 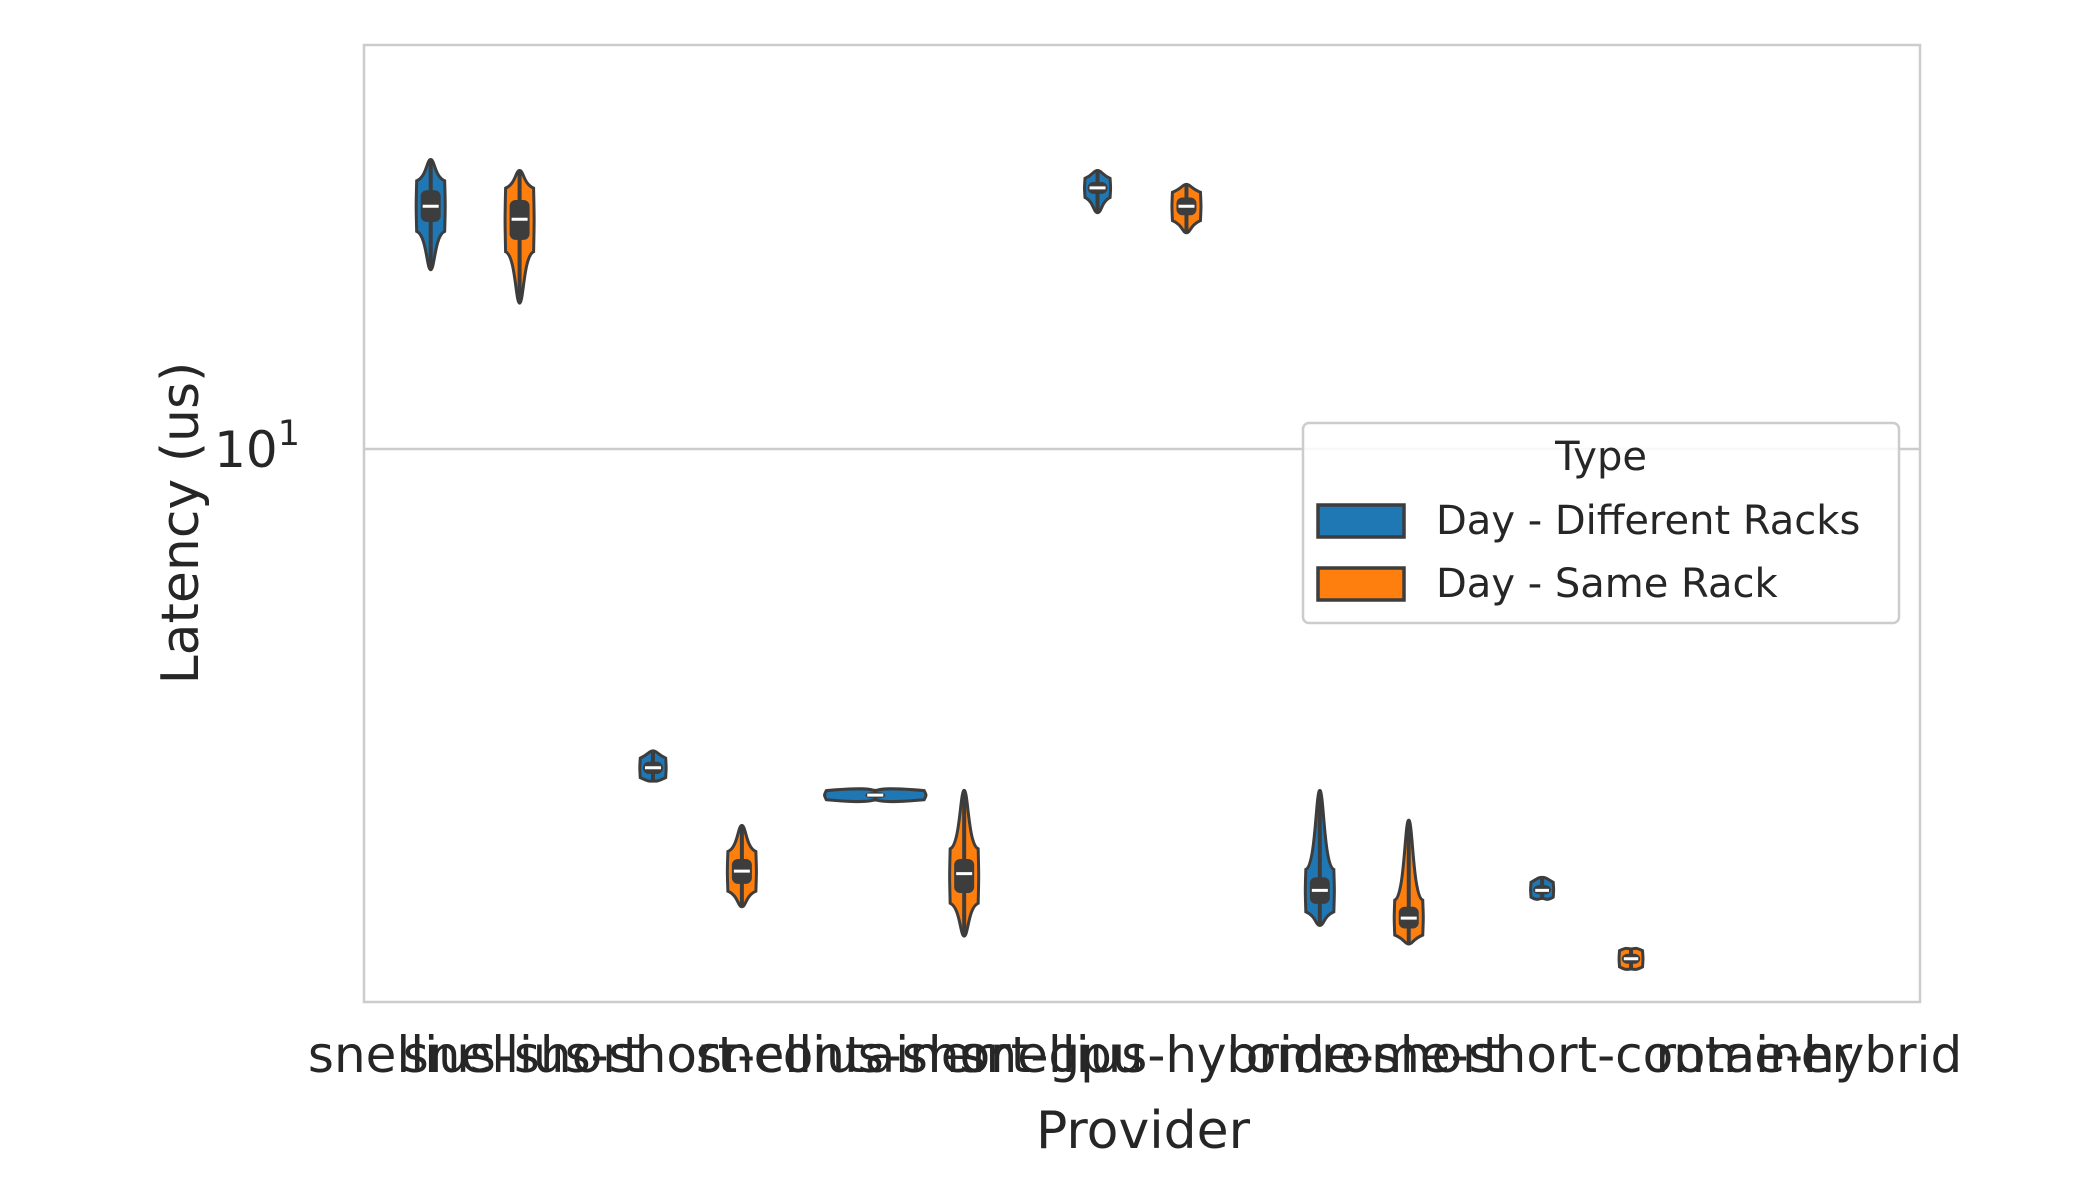 What do you see at coordinates (1319, 858) in the screenshot?
I see `violin-rome-short-different-racks` at bounding box center [1319, 858].